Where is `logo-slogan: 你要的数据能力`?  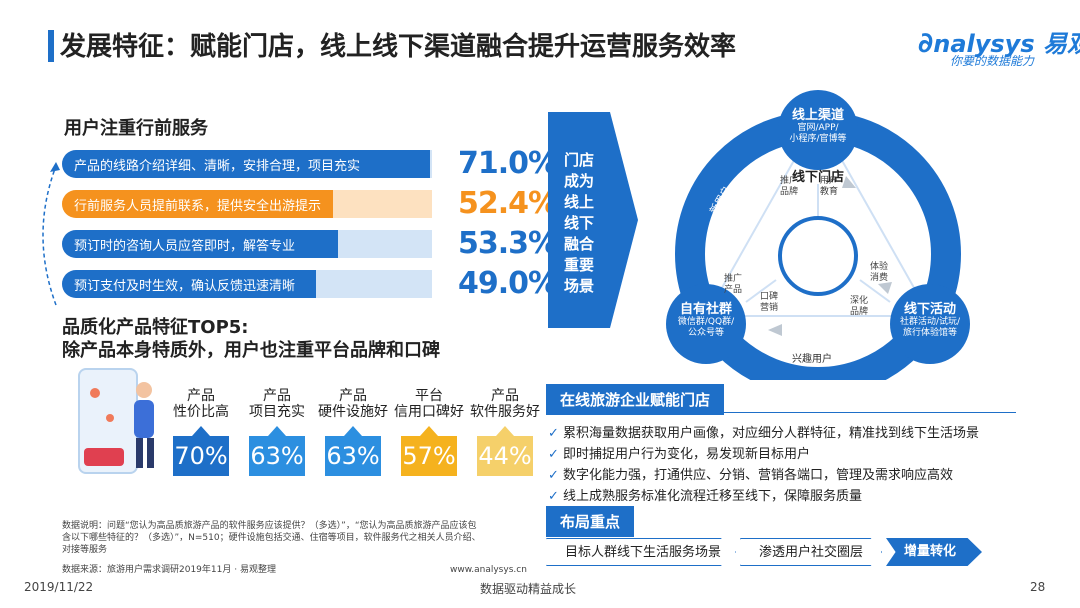 logo-slogan: 你要的数据能力 is located at coordinates (992, 61).